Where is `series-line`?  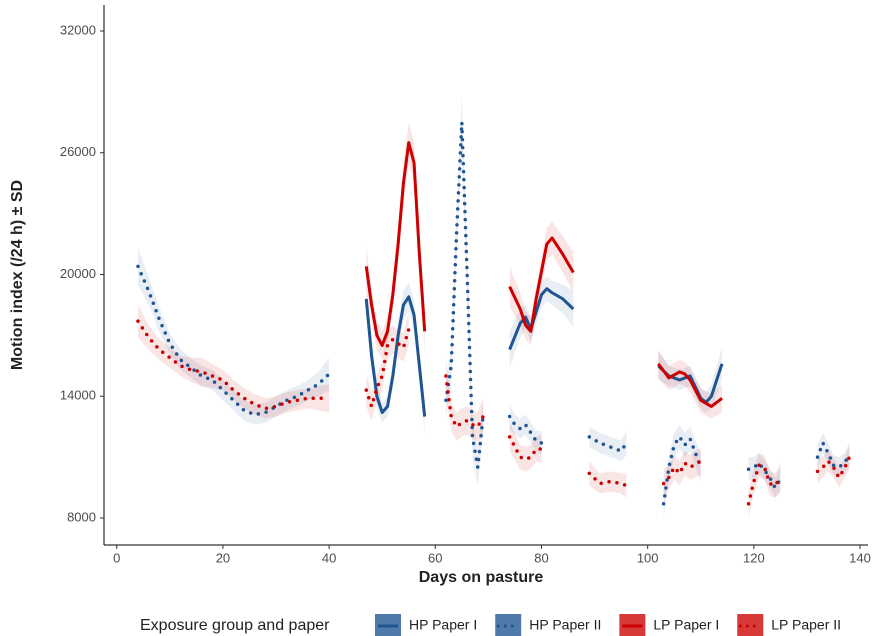
series-line is located at coordinates (544, 352).